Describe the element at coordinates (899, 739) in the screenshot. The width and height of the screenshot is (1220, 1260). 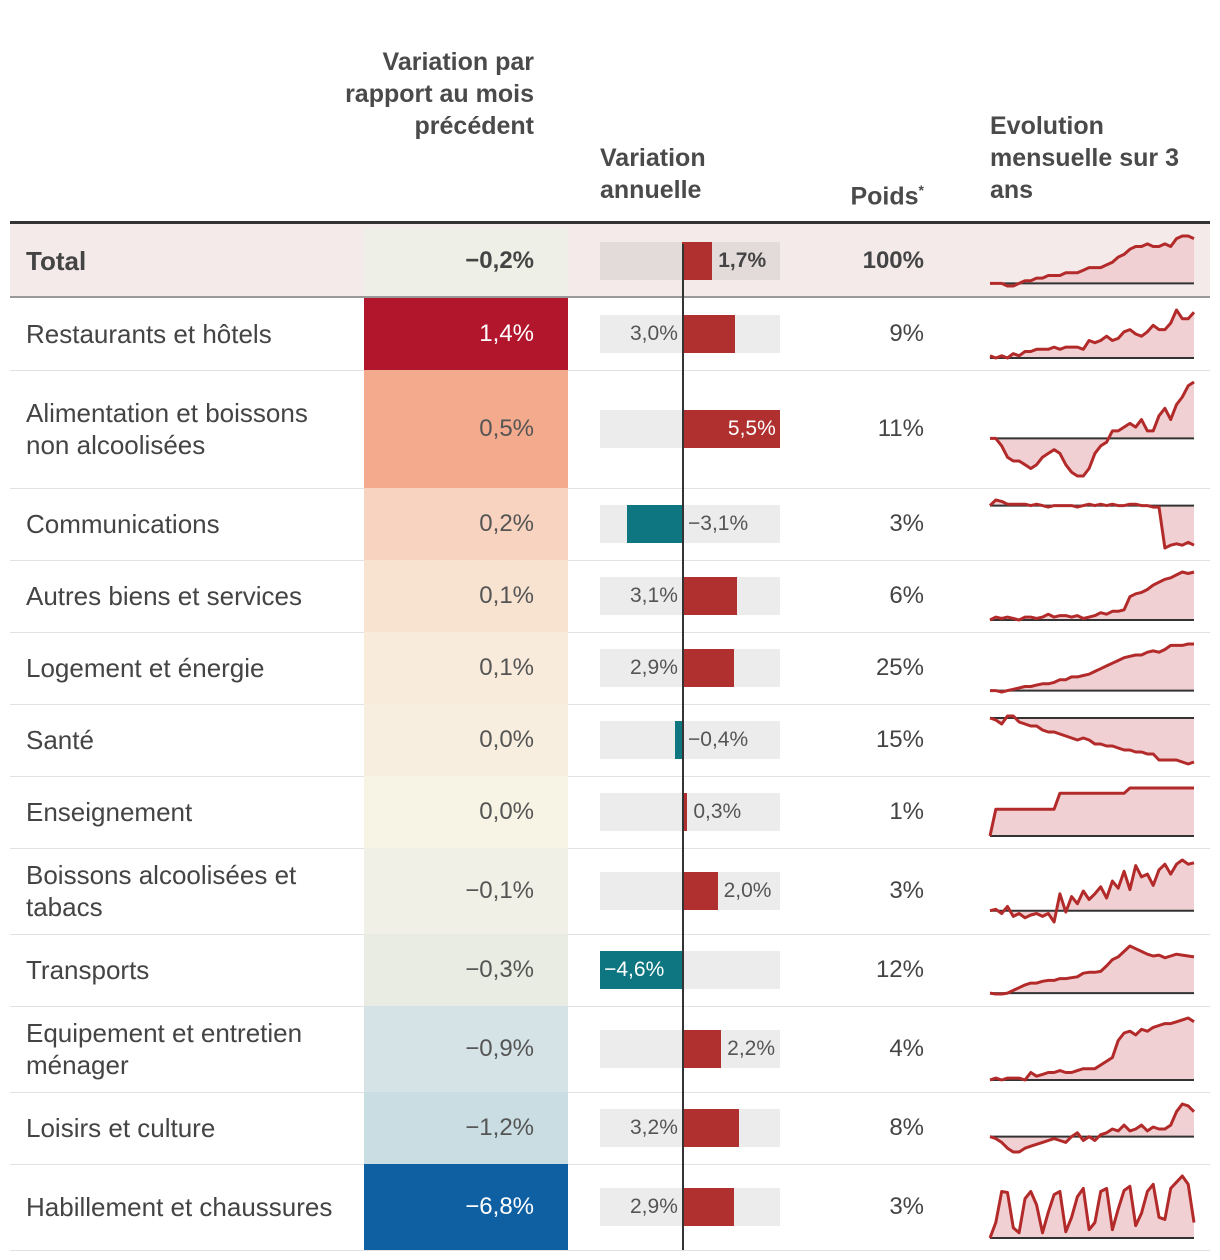
I see `weight-value: 15%` at that location.